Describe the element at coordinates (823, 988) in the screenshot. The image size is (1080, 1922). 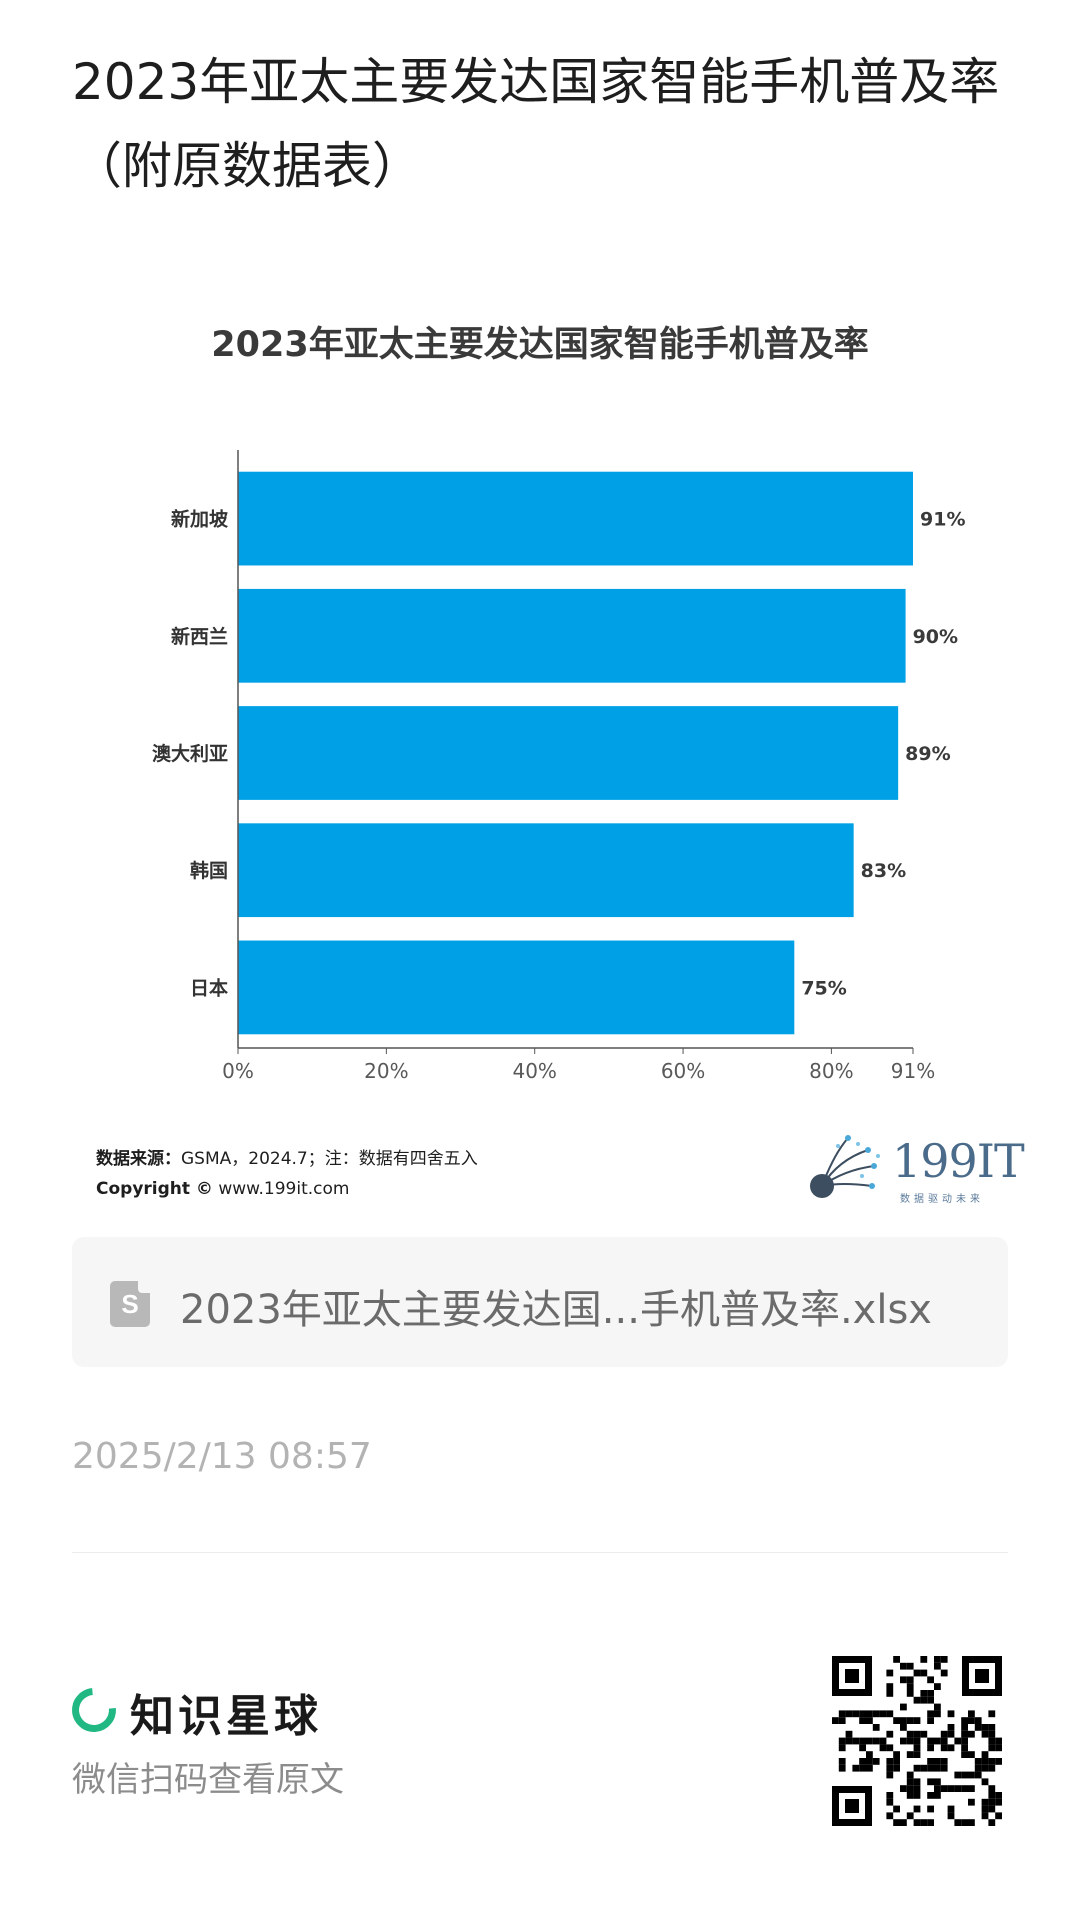
I see `data-label: 75%` at that location.